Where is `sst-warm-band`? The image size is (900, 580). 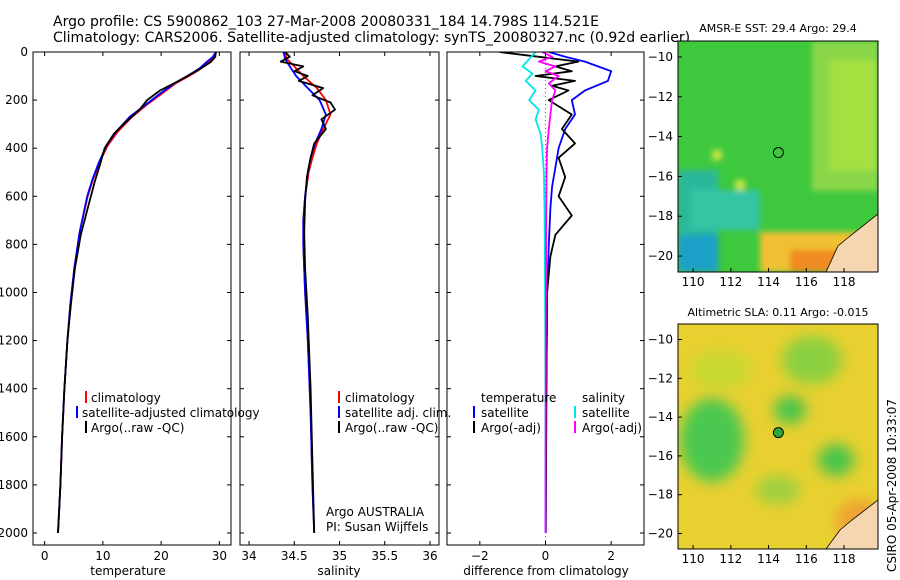
sst-warm-band is located at coordinates (854, 115).